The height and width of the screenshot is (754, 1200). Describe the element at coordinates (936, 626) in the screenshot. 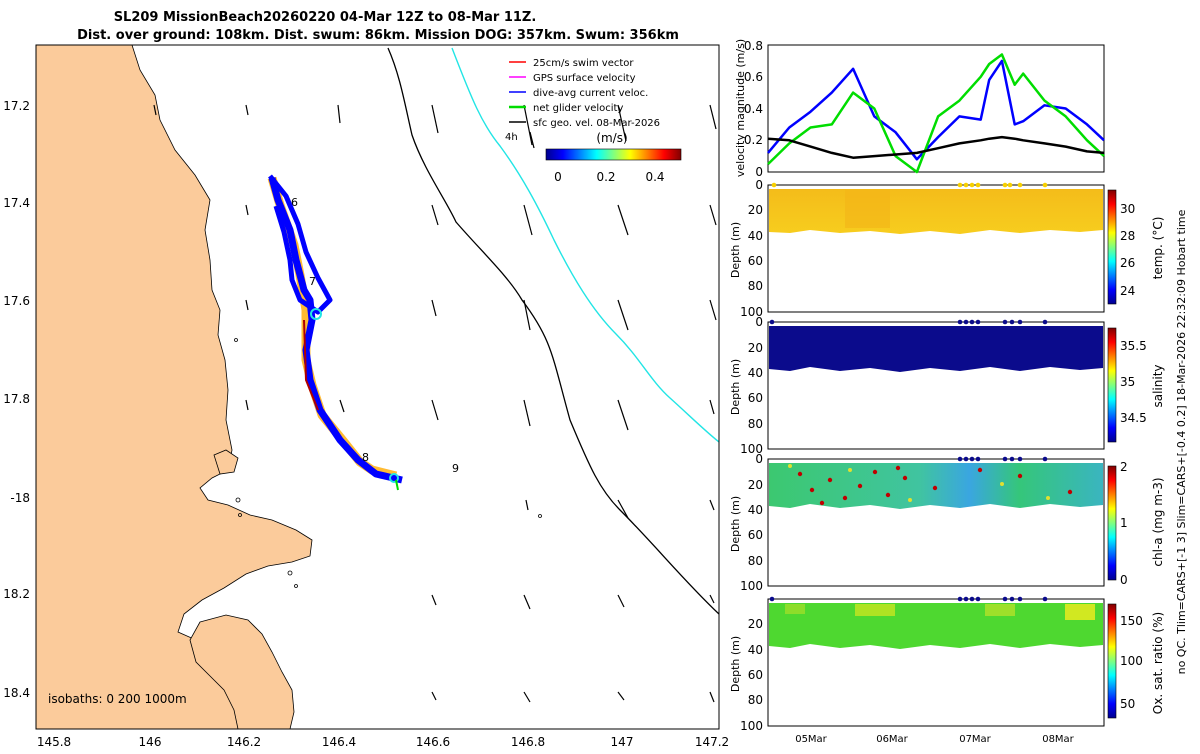

I see `oxygen-field` at that location.